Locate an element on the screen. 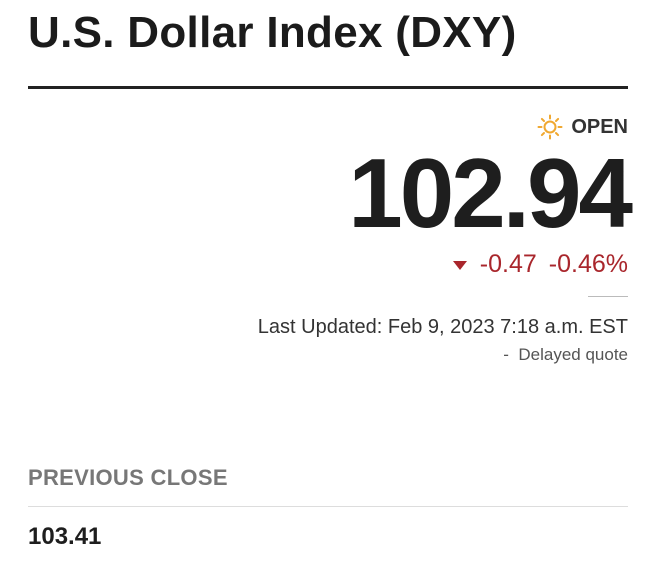 The image size is (654, 576). down-arrow is located at coordinates (459, 265).